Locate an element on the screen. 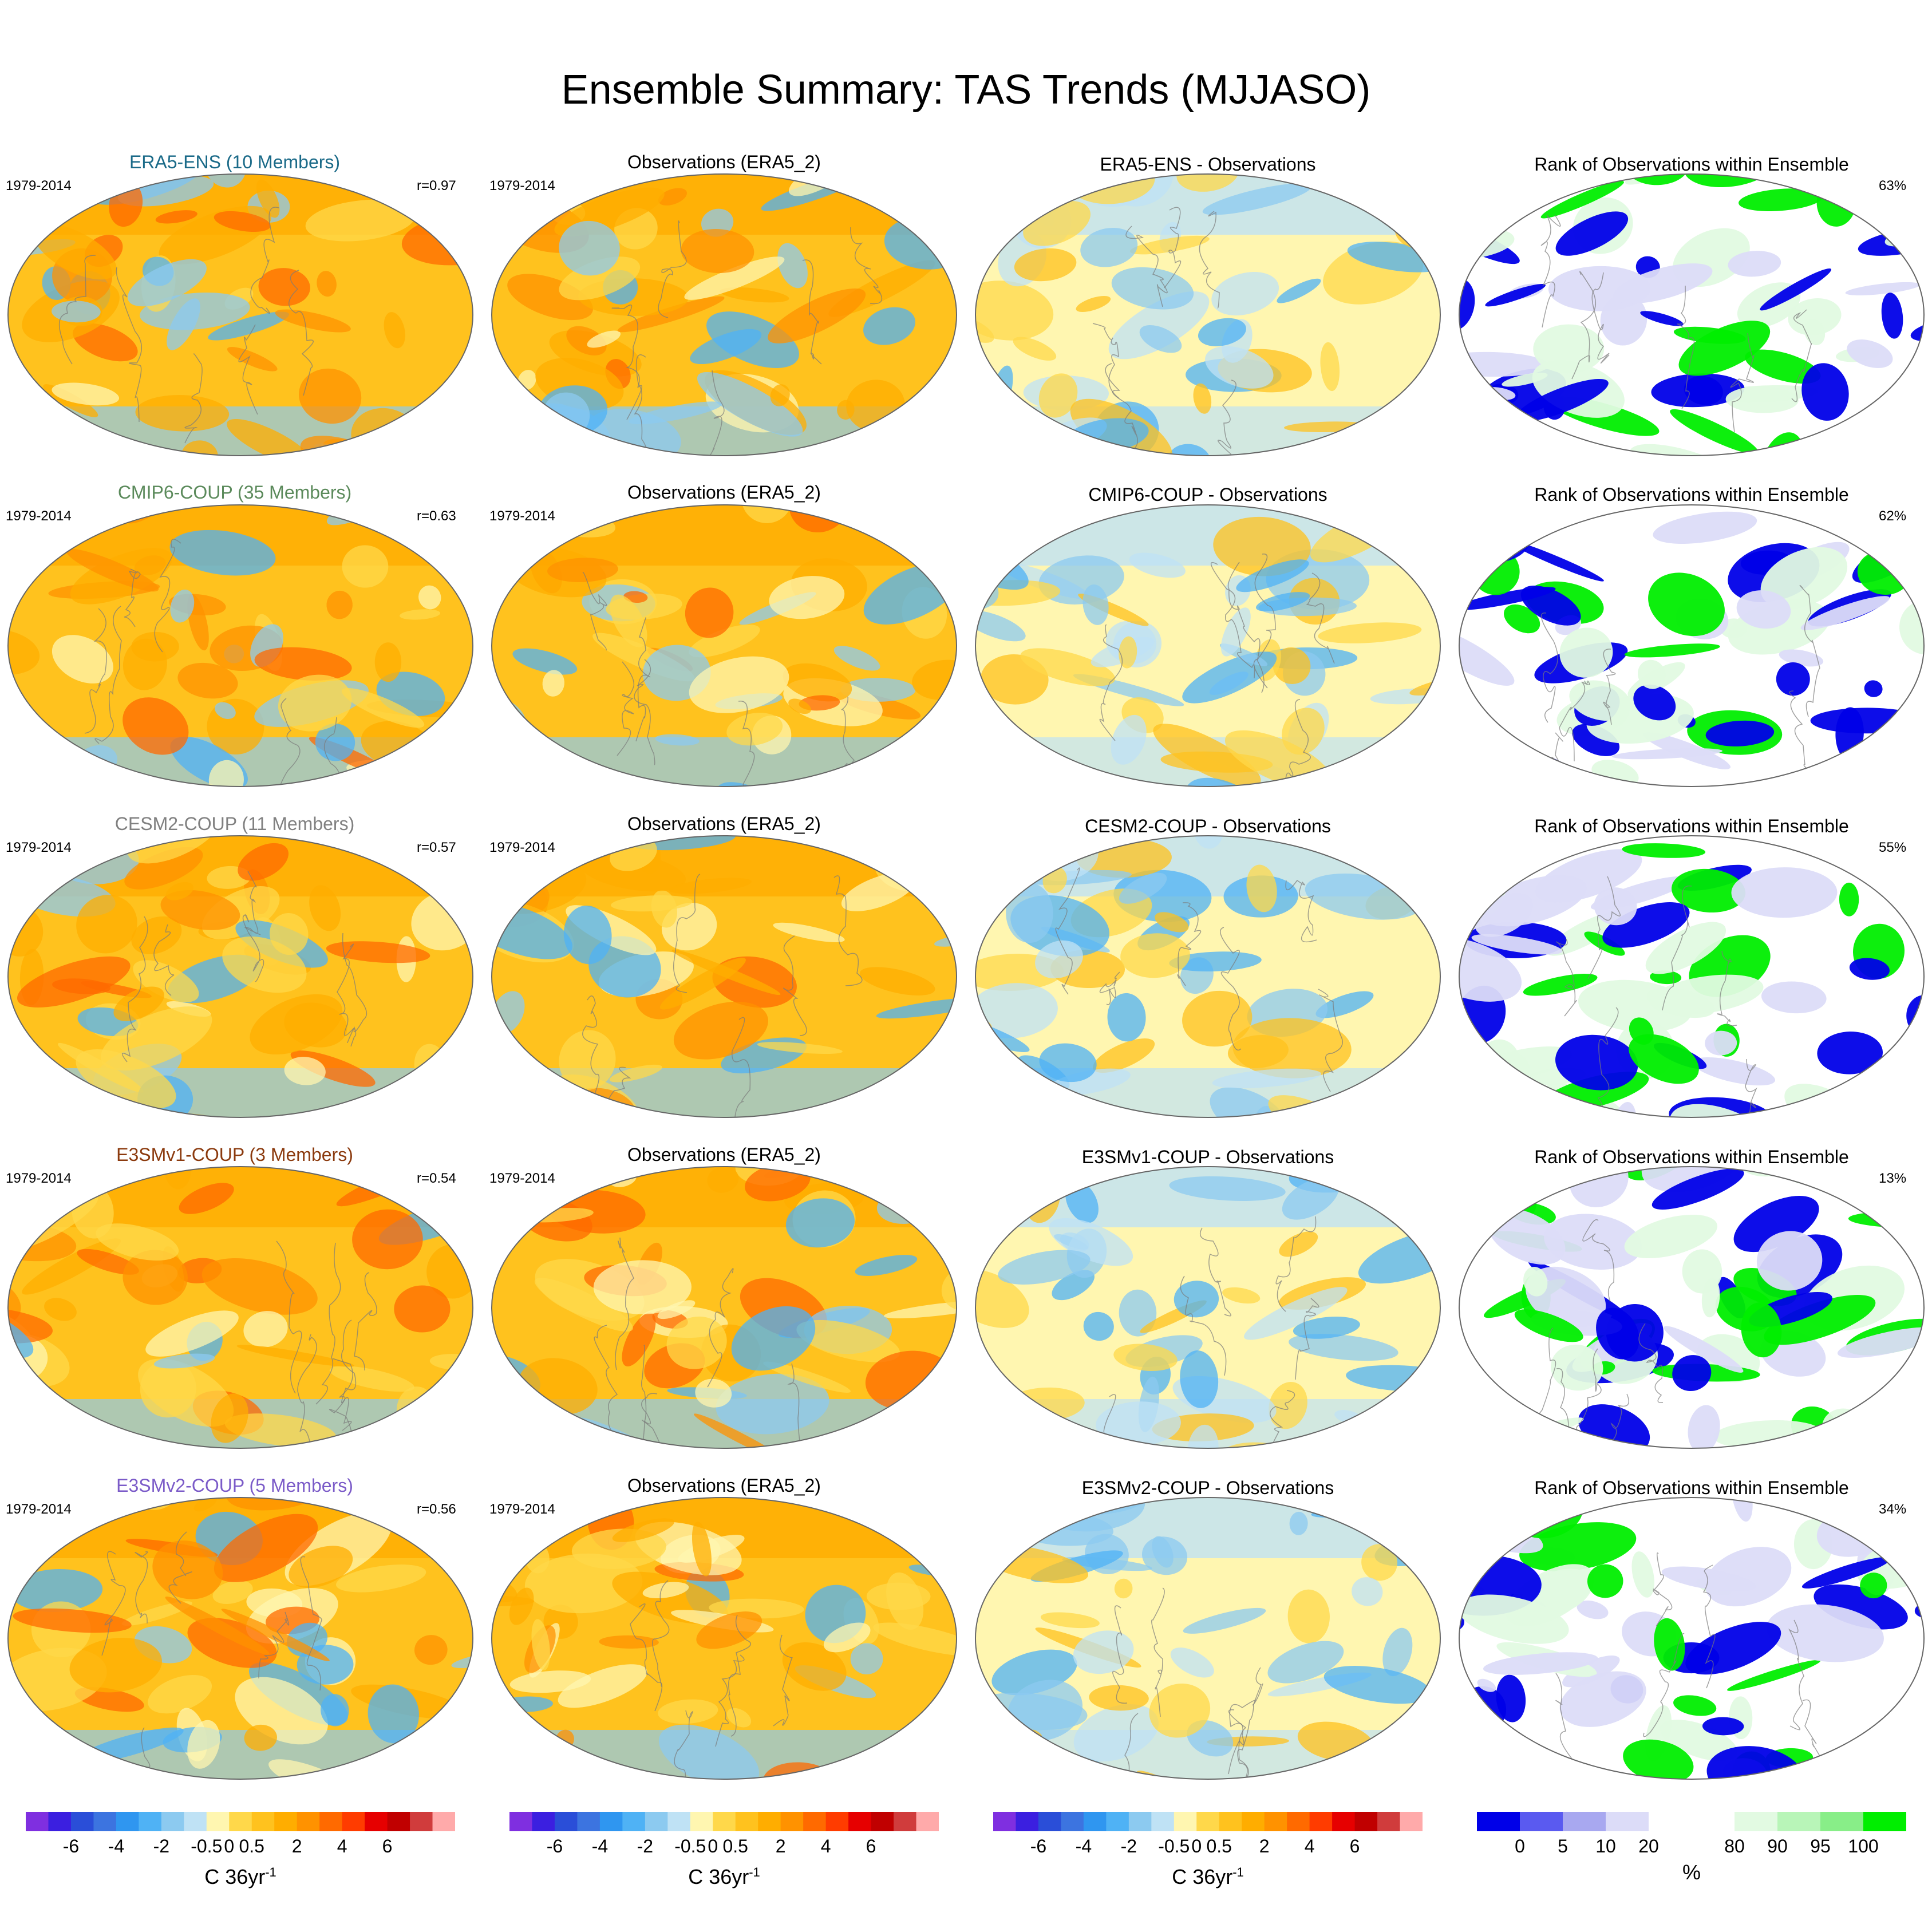 The image size is (1932, 1932). rank-percent-label: 34% is located at coordinates (1893, 1509).